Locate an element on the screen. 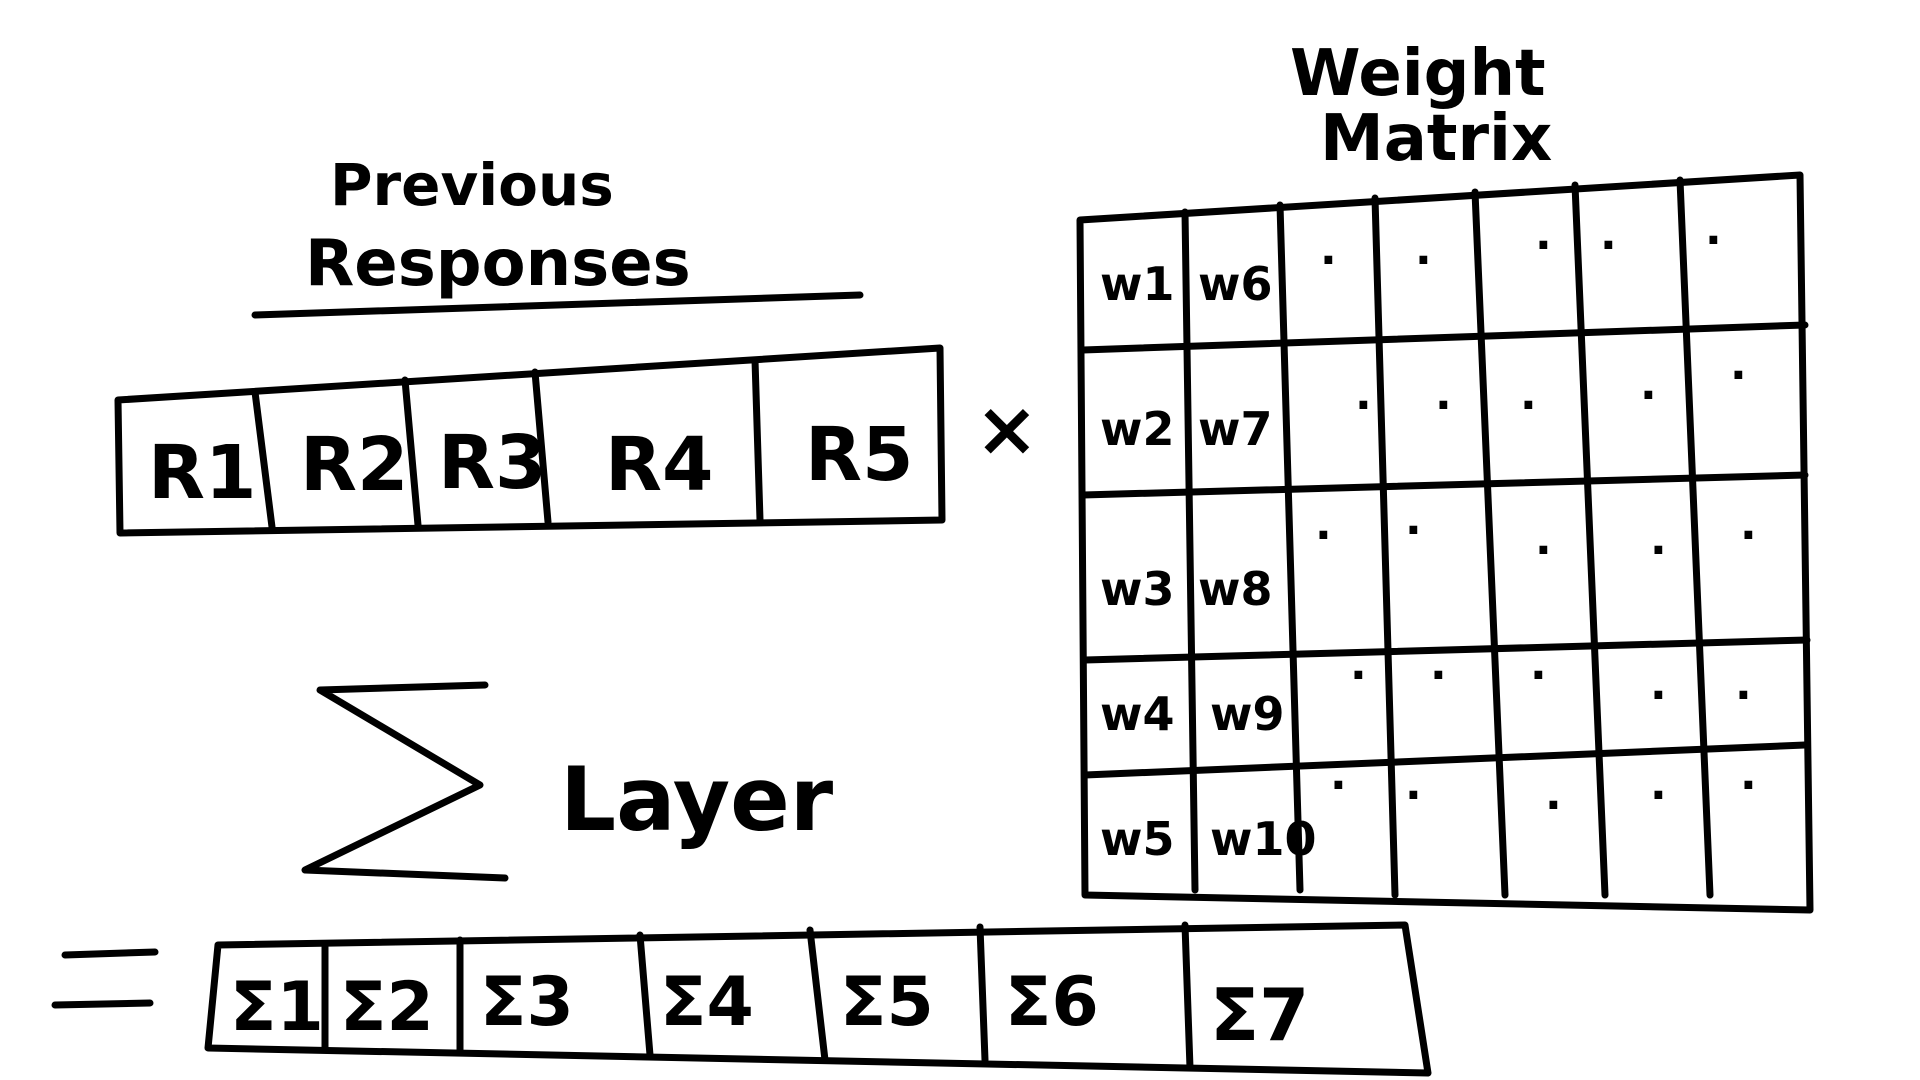 The height and width of the screenshot is (1080, 1920). equals-sign-top is located at coordinates (110, 953).